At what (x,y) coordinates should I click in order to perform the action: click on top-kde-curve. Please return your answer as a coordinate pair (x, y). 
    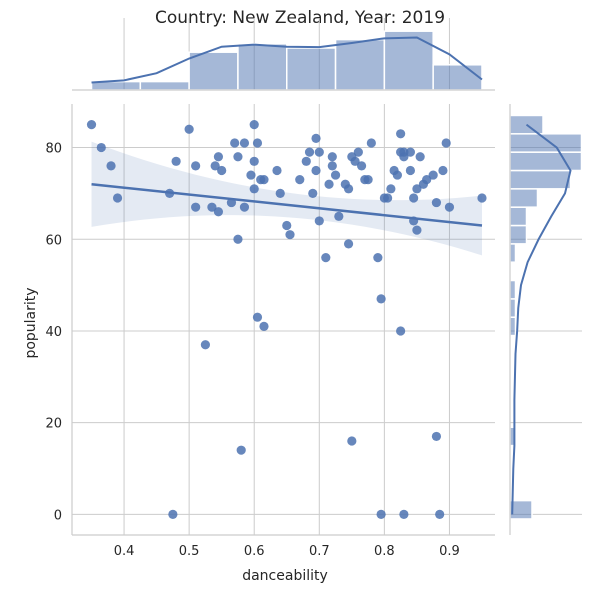
    Looking at the image, I should click on (287, 60).